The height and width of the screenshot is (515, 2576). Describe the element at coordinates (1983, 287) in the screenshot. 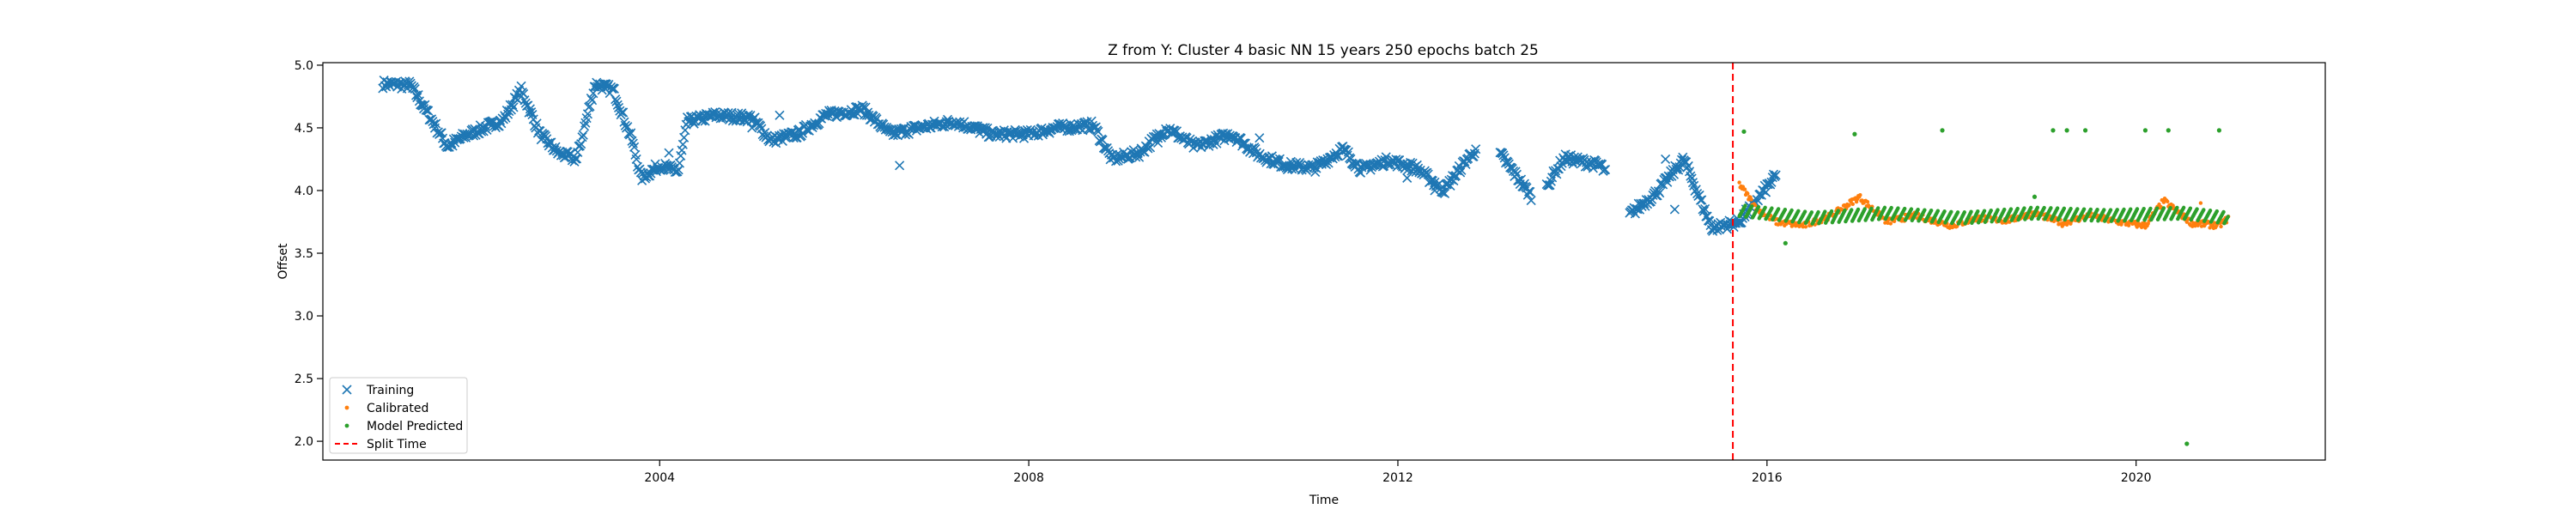

I see `model-predicted-series` at that location.